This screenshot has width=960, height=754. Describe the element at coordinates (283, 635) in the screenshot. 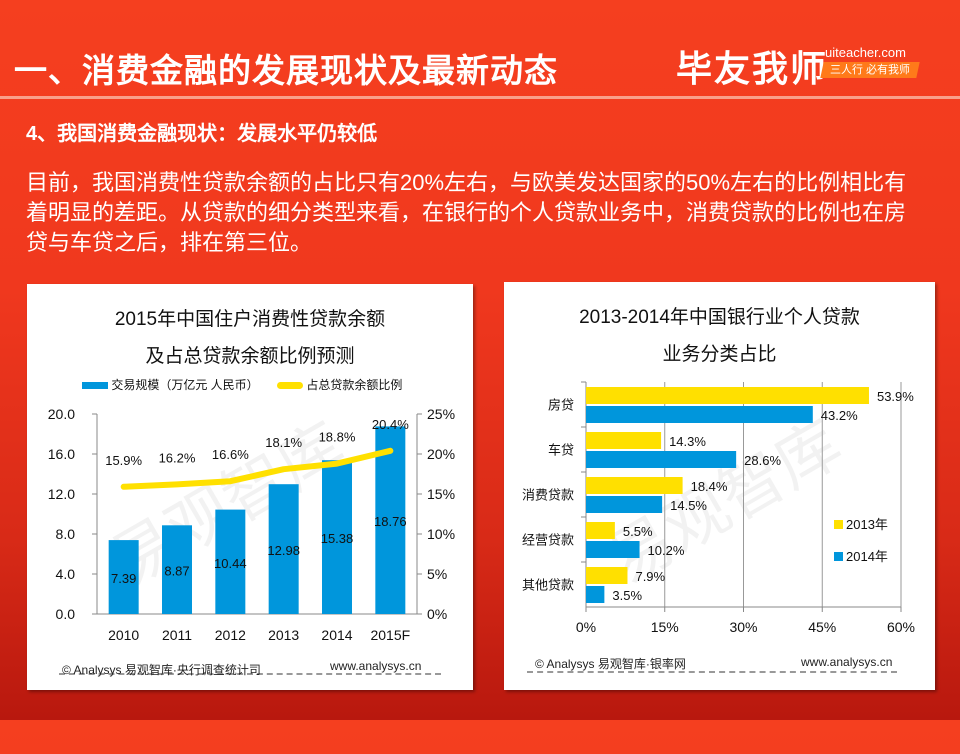

I see `x-tick-label: 2013` at that location.